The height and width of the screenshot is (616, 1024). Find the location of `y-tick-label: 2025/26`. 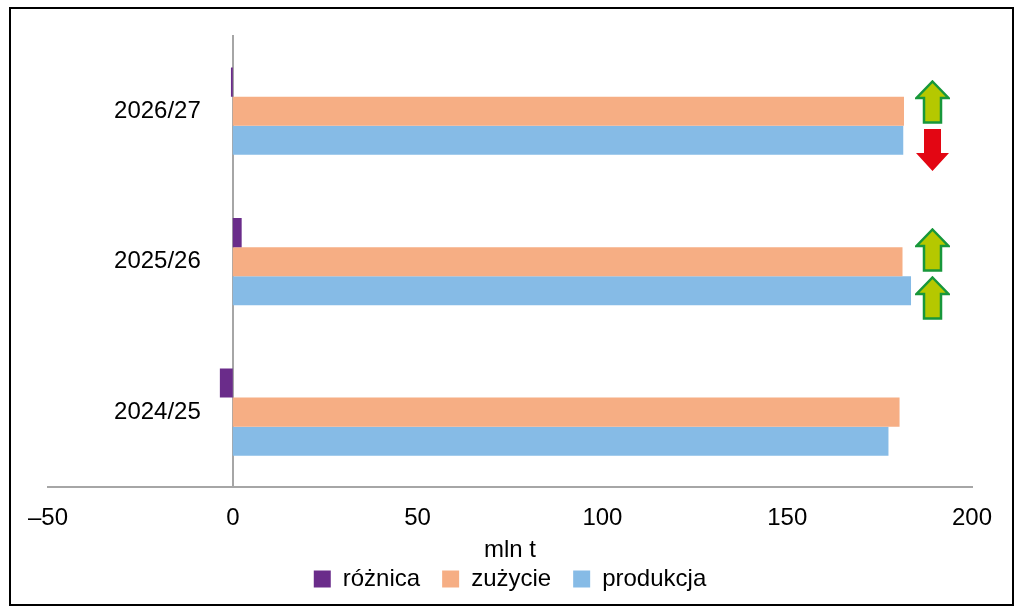

y-tick-label: 2025/26 is located at coordinates (157, 260).